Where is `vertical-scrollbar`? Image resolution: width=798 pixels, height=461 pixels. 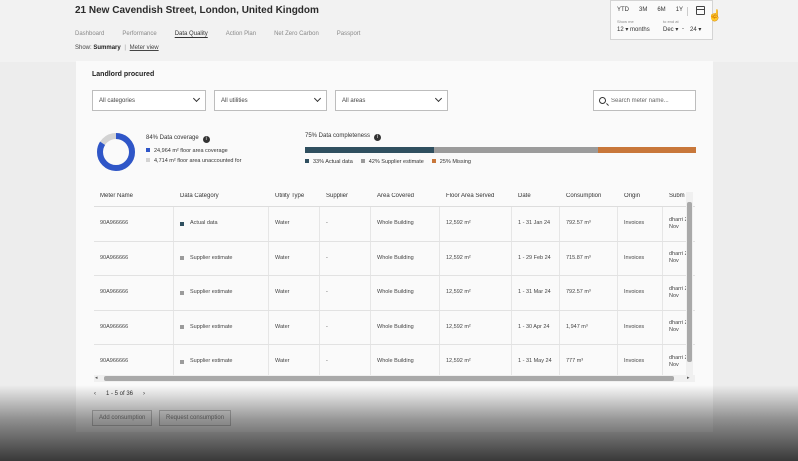 vertical-scrollbar is located at coordinates (689, 285).